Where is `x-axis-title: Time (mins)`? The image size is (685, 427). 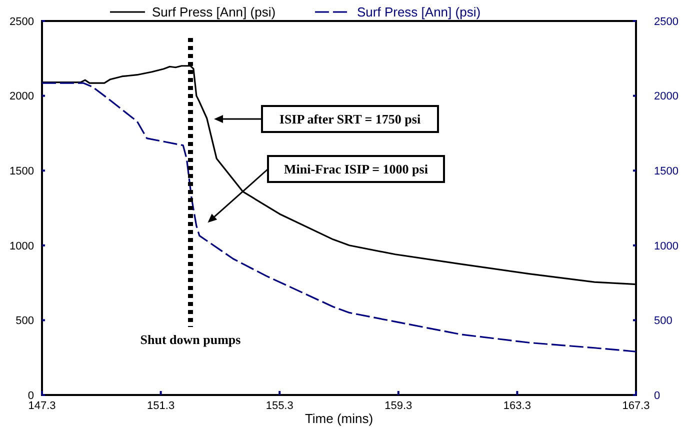 x-axis-title: Time (mins) is located at coordinates (339, 418).